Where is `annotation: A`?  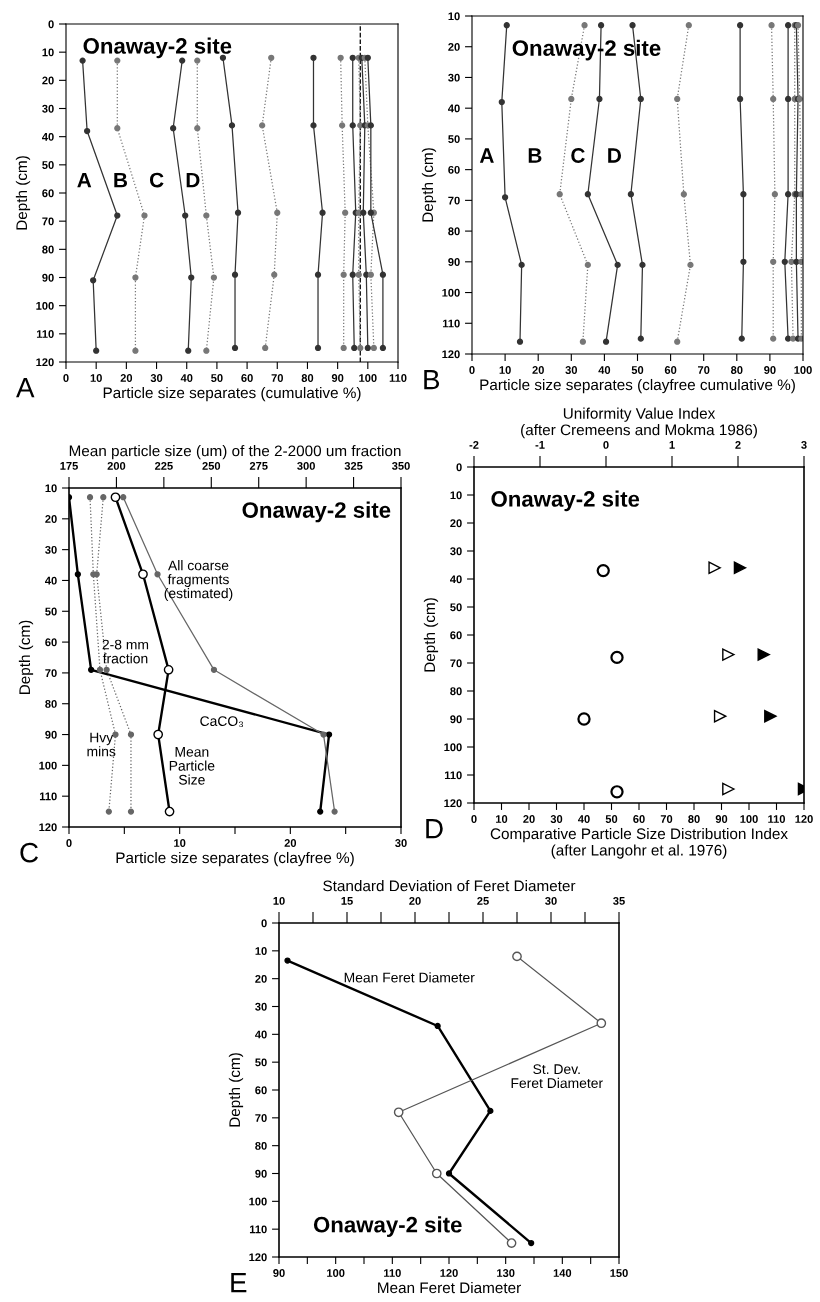
annotation: A is located at coordinates (486, 155).